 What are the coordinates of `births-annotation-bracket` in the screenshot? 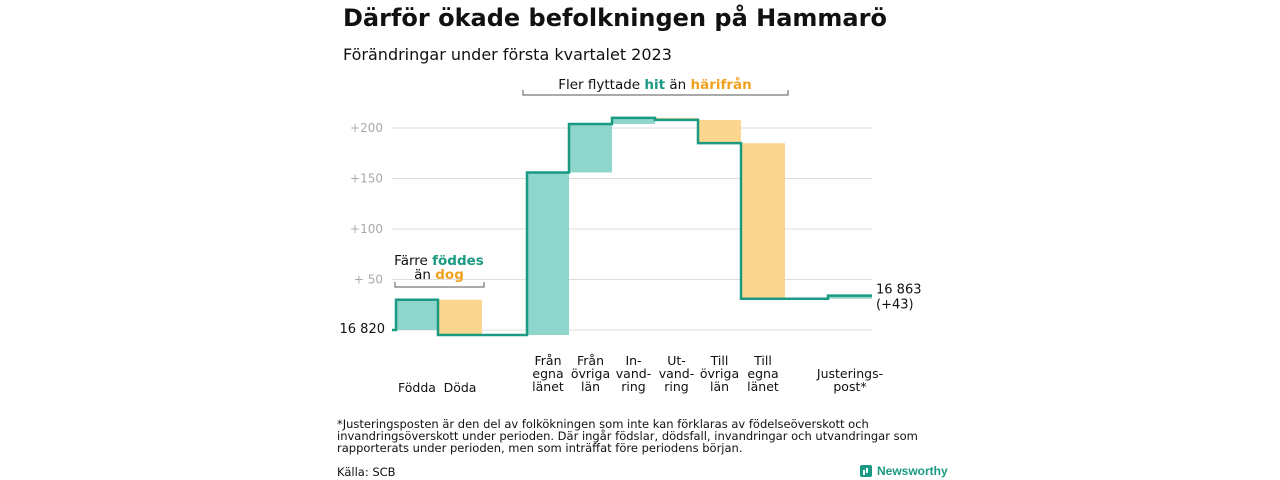 It's located at (439, 285).